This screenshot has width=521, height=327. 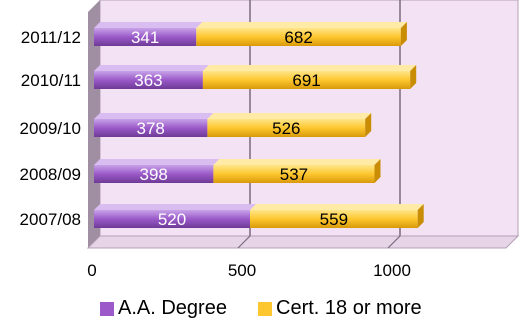 What do you see at coordinates (50, 128) in the screenshot?
I see `category-label-2: 2009/10` at bounding box center [50, 128].